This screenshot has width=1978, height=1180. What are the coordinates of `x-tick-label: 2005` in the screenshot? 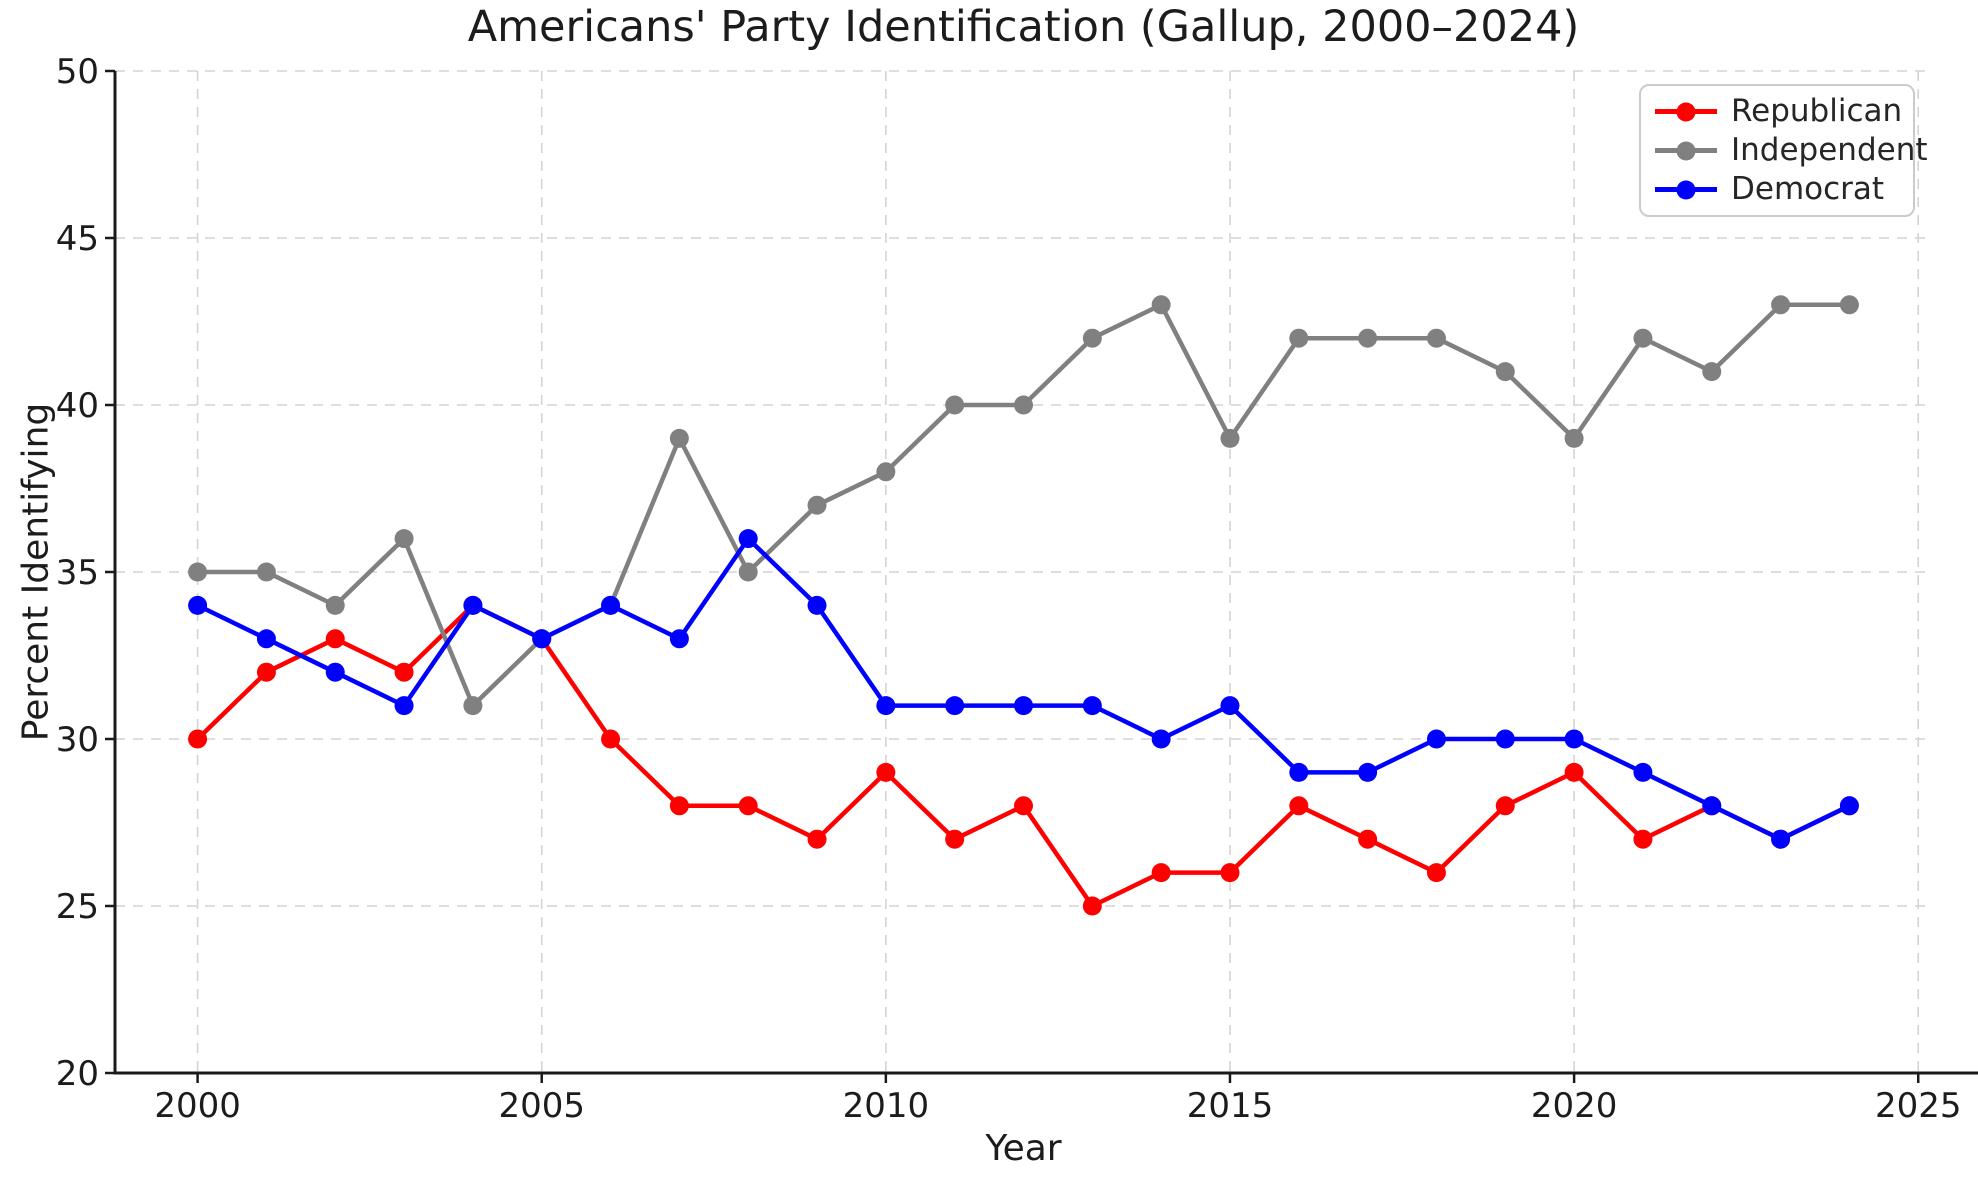 It's located at (541, 1106).